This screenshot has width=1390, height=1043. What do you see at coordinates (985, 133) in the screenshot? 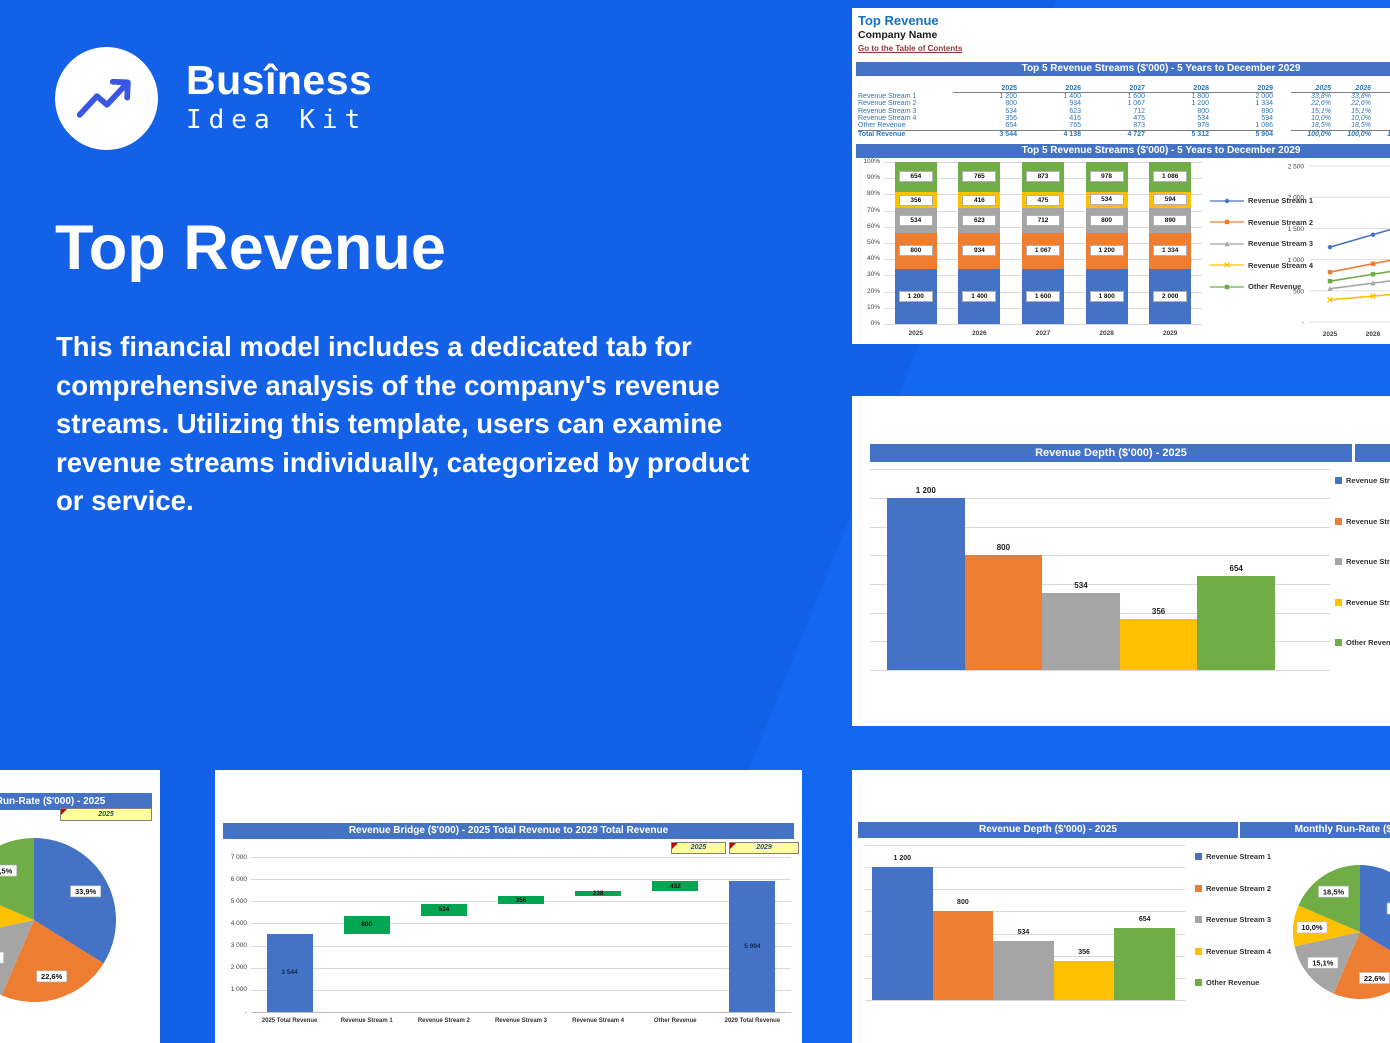
I see `total-value: 3 544` at bounding box center [985, 133].